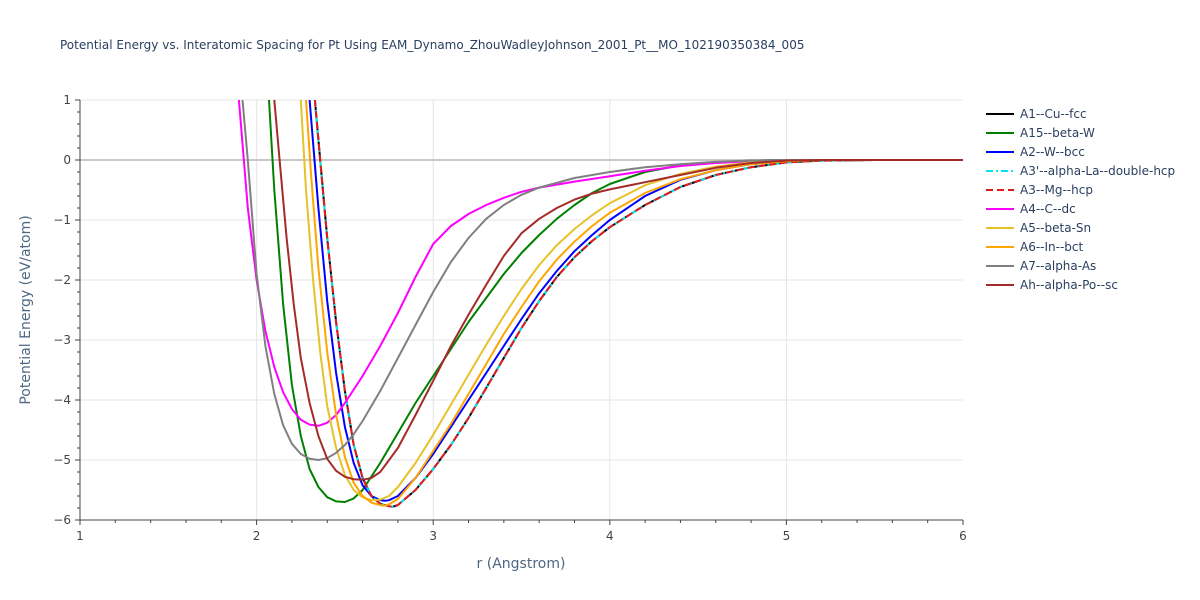 The height and width of the screenshot is (600, 1200). I want to click on legend-label: A5--beta-Sn, so click(1055, 228).